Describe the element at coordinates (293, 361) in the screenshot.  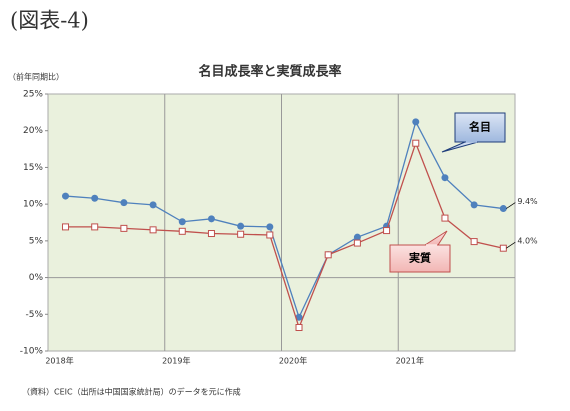
I see `x-tick-label: 2020年` at that location.